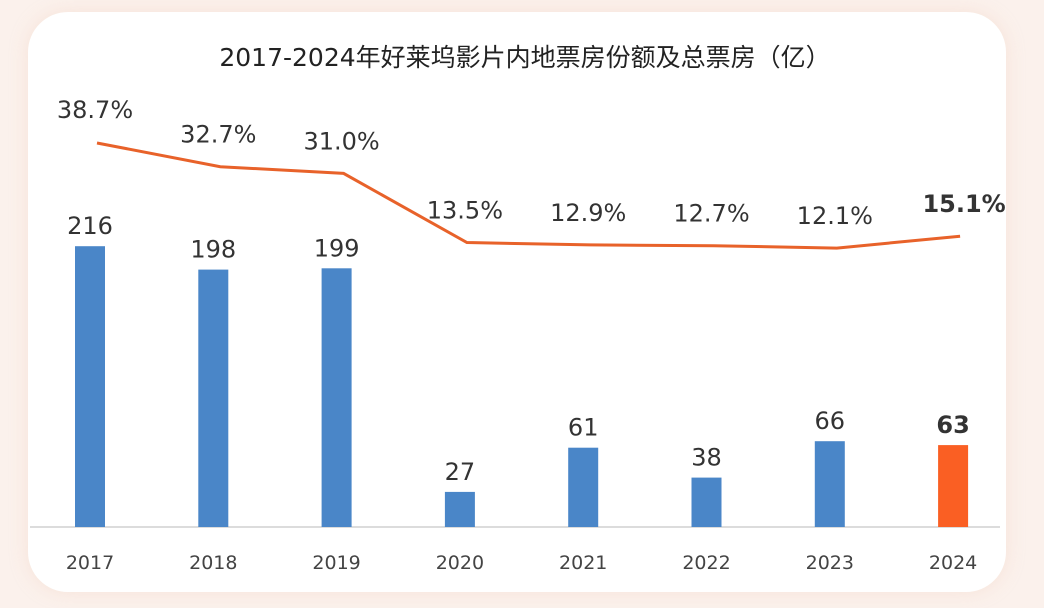 The height and width of the screenshot is (608, 1044). What do you see at coordinates (830, 563) in the screenshot?
I see `x-tick-2023: 2023` at bounding box center [830, 563].